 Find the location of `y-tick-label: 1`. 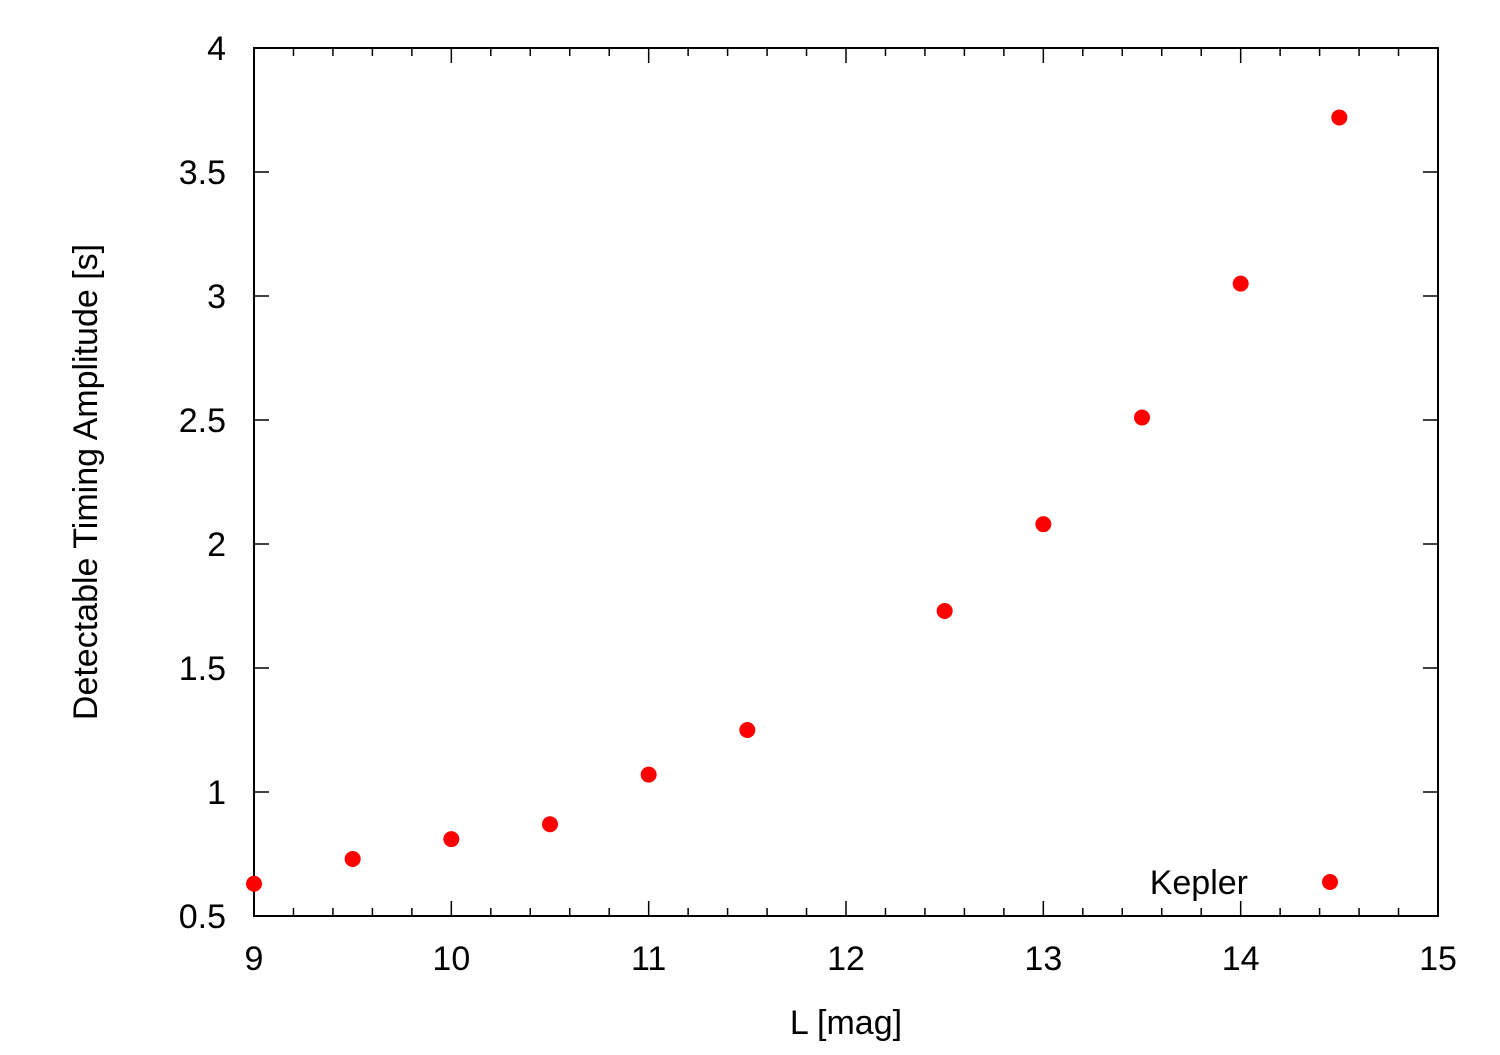

y-tick-label: 1 is located at coordinates (216, 793).